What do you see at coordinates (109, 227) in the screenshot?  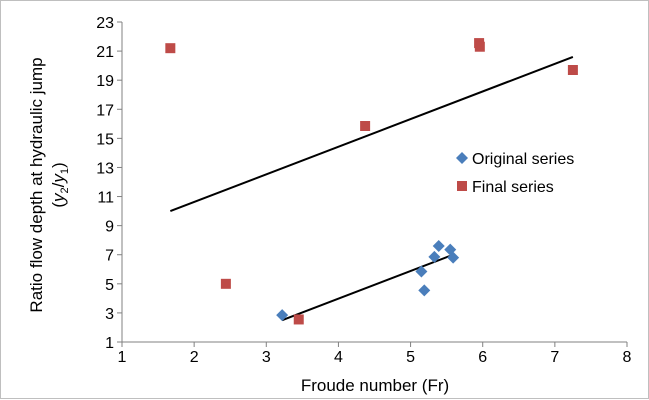 I see `y-tick-label: 9` at bounding box center [109, 227].